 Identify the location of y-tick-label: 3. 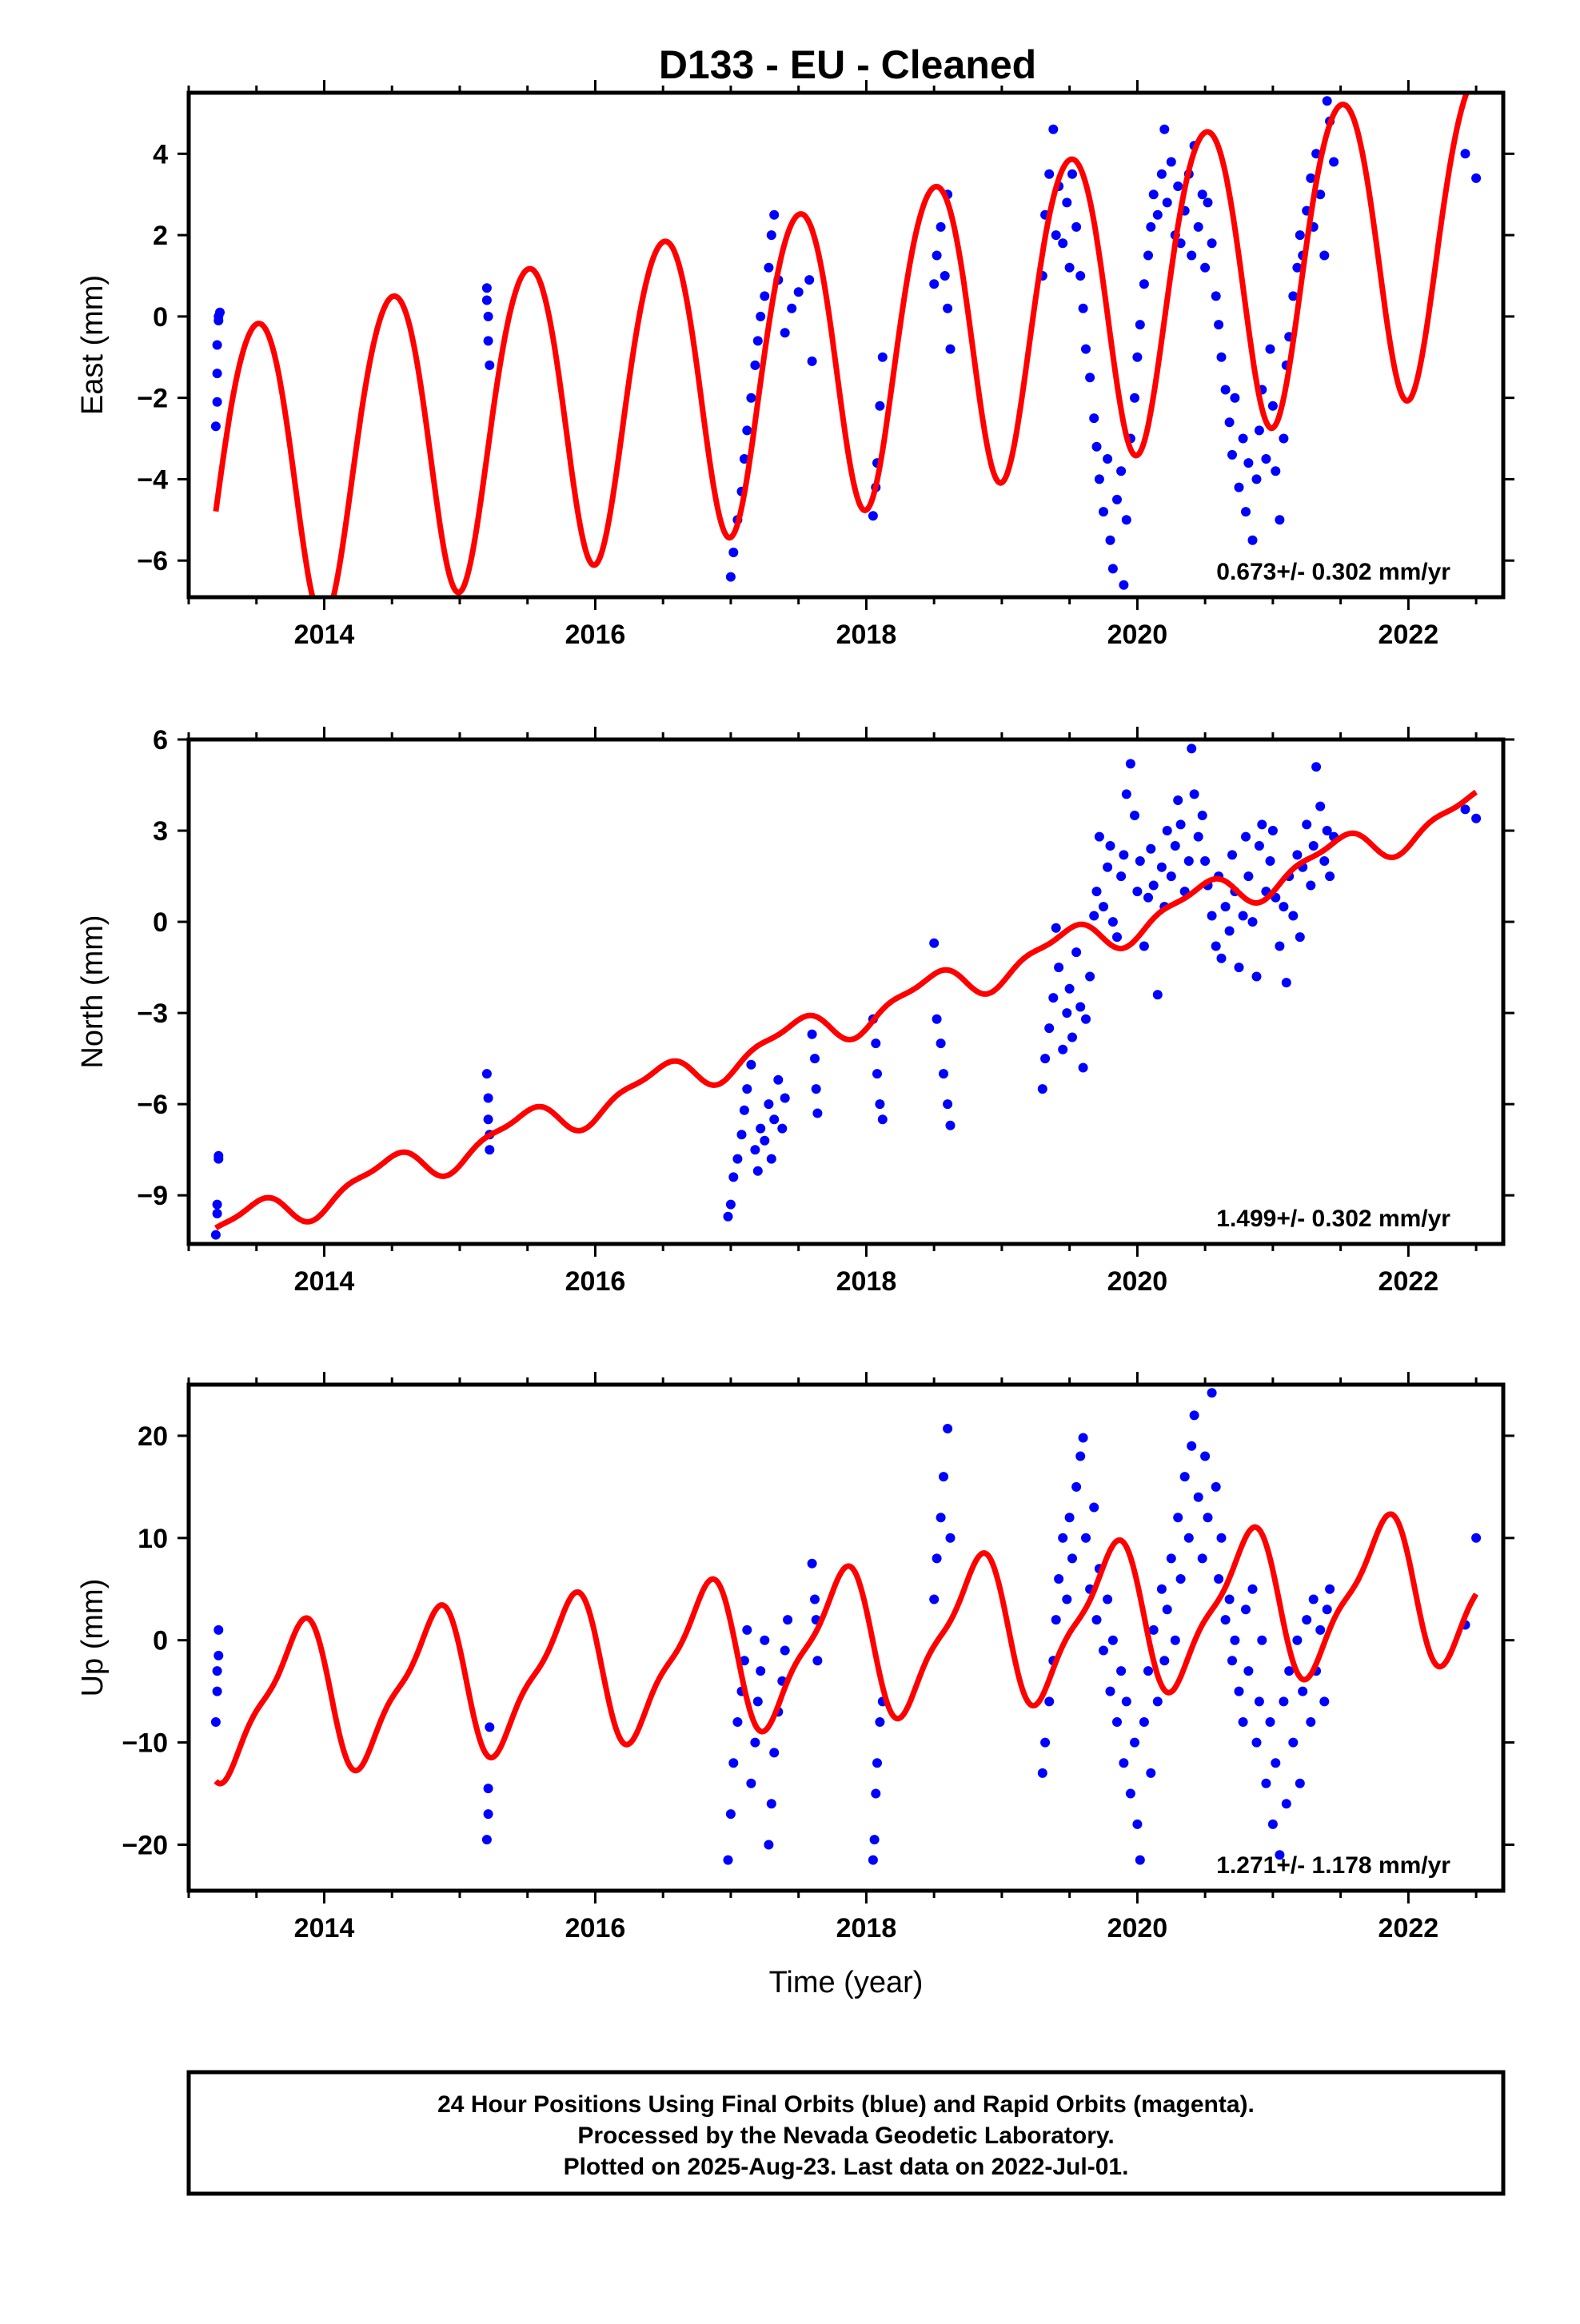
(160, 832).